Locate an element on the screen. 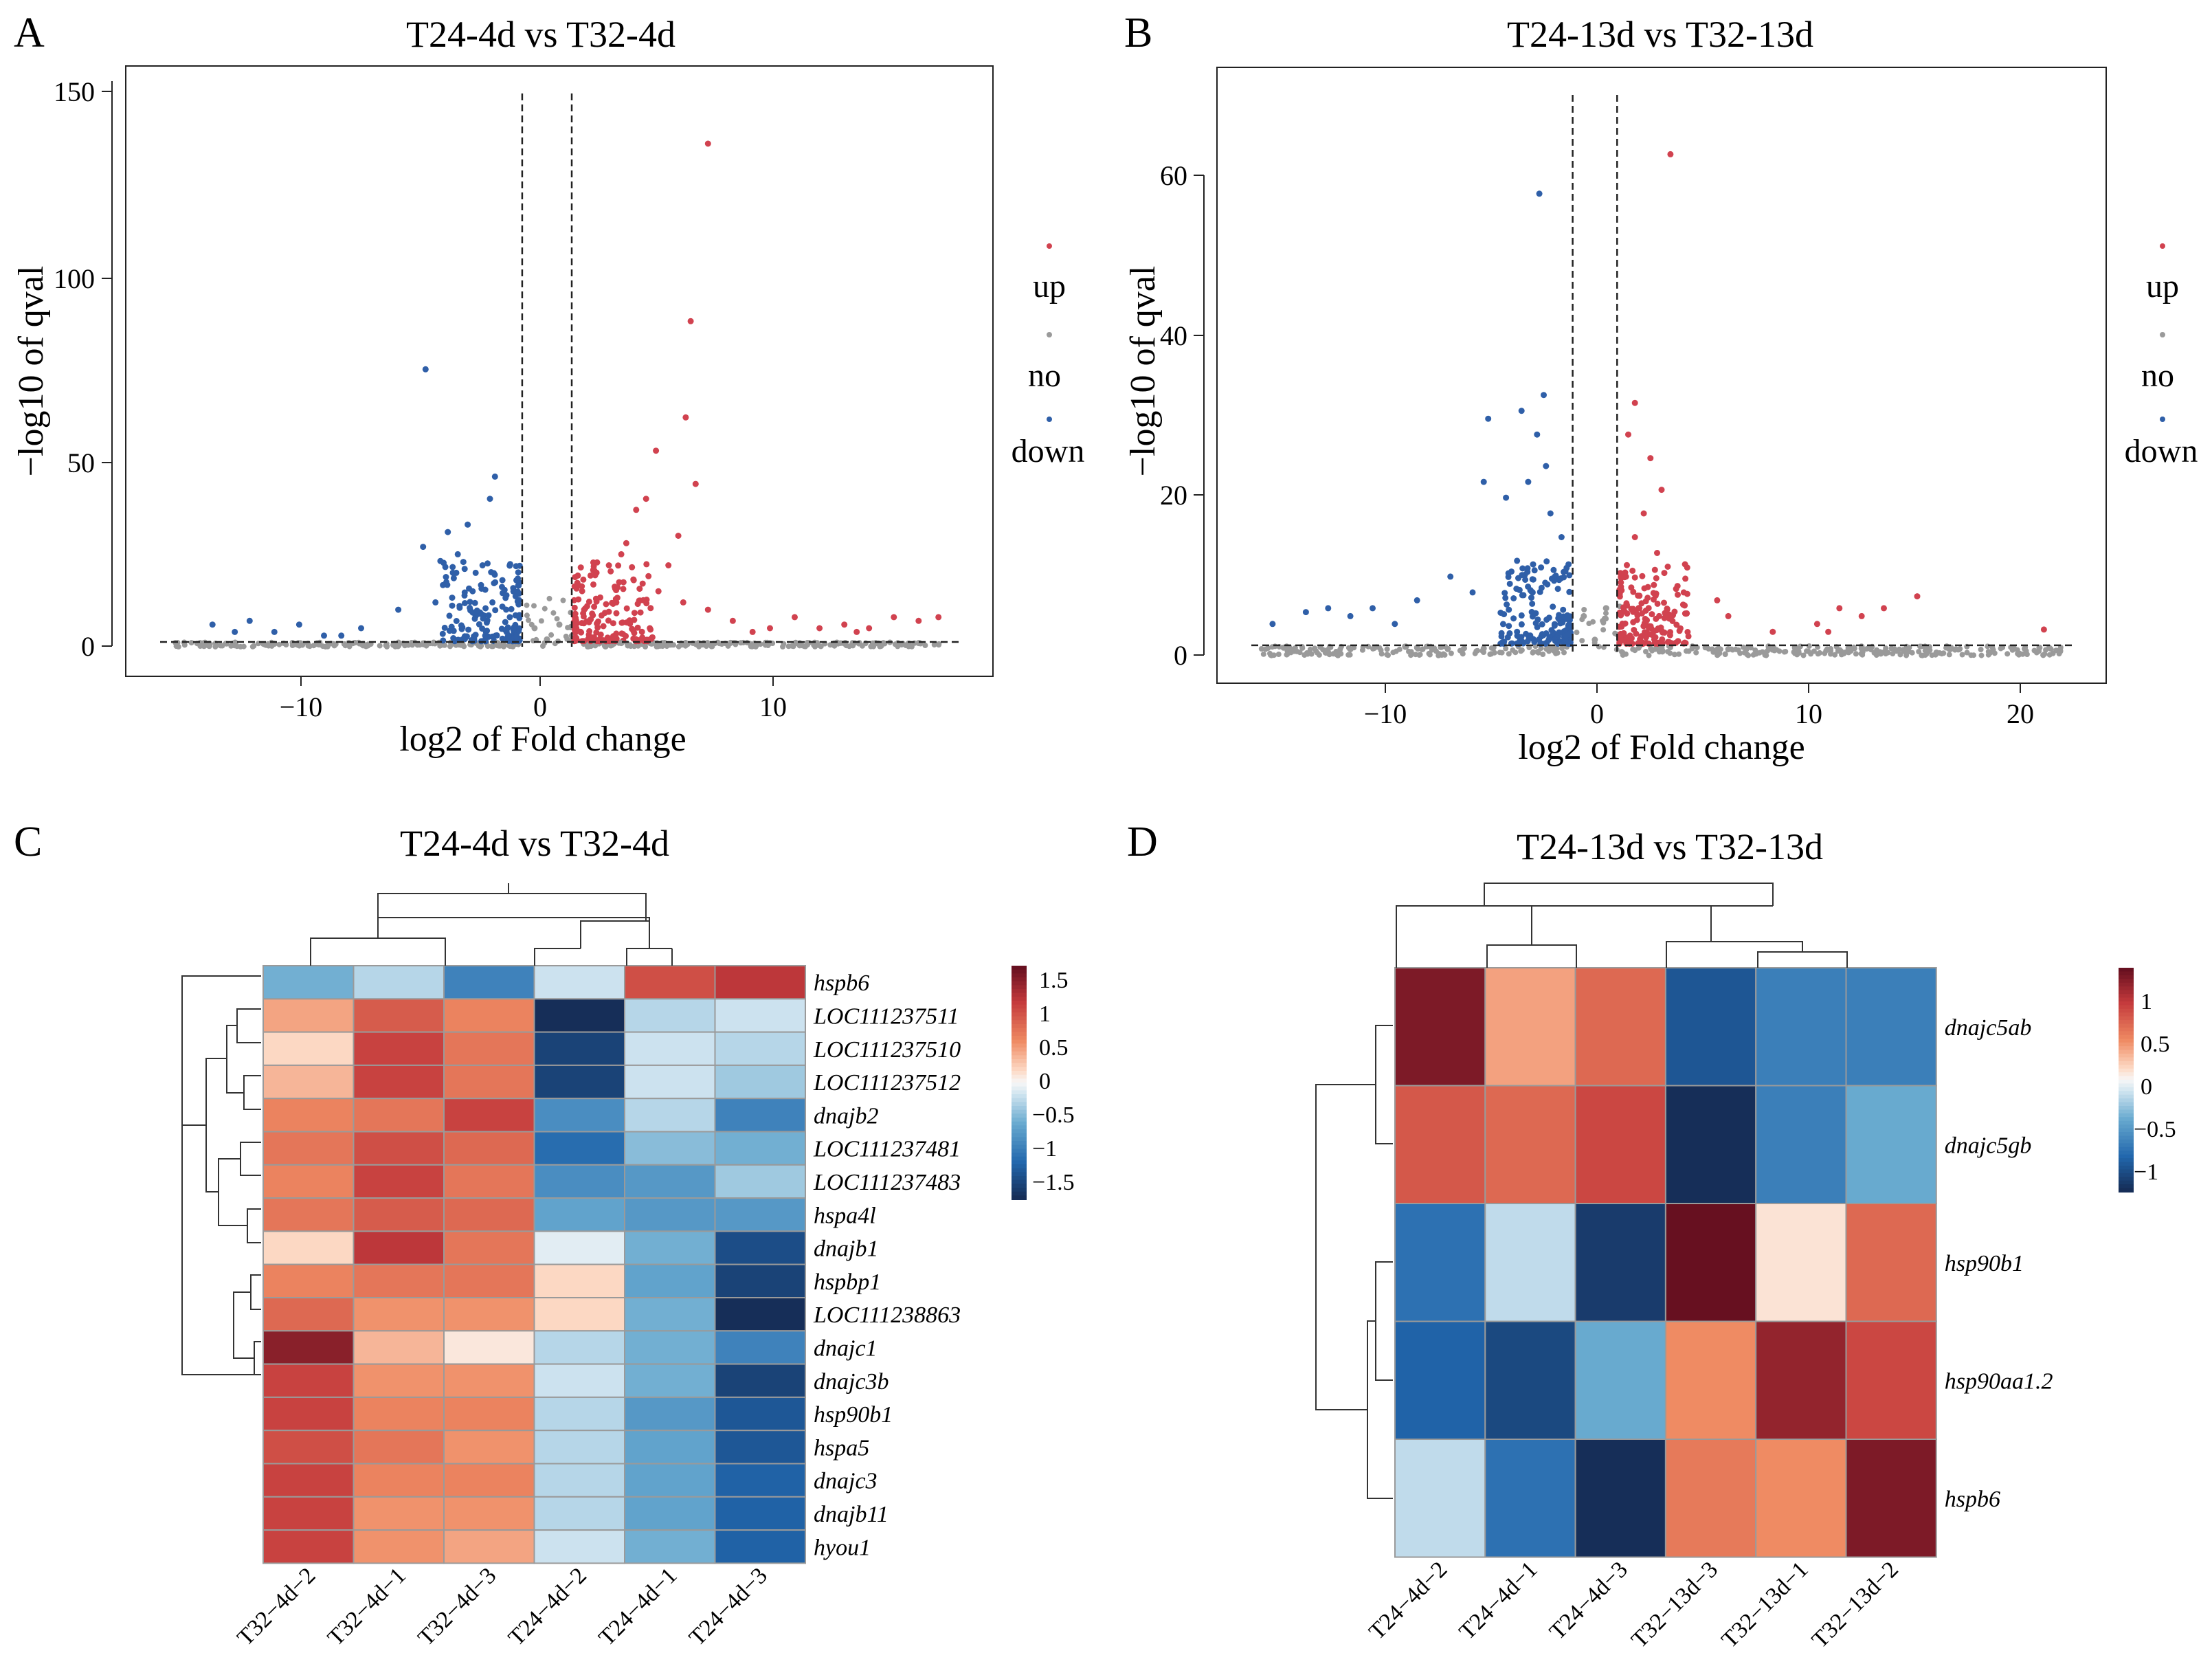 The height and width of the screenshot is (1675, 2212). panel-b-xtick: 0 is located at coordinates (1597, 713).